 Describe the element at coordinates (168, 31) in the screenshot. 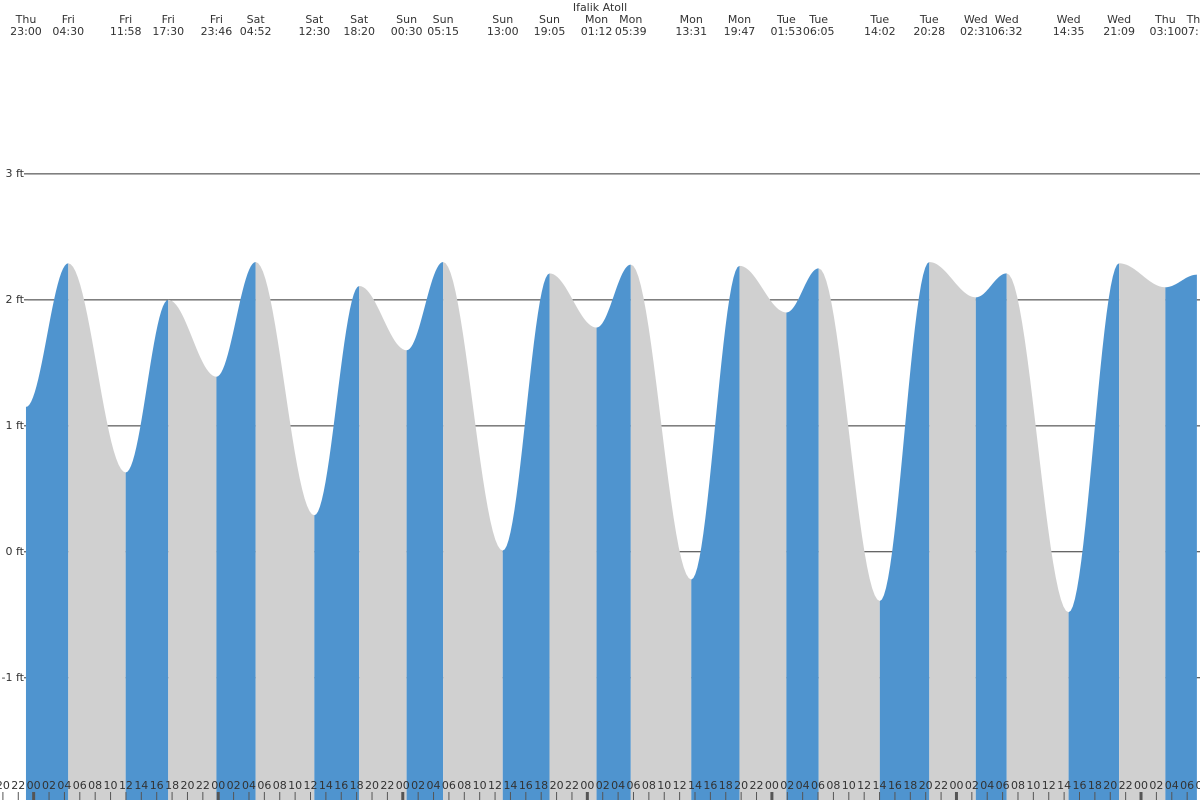

I see `extreme-time: 17:30` at that location.